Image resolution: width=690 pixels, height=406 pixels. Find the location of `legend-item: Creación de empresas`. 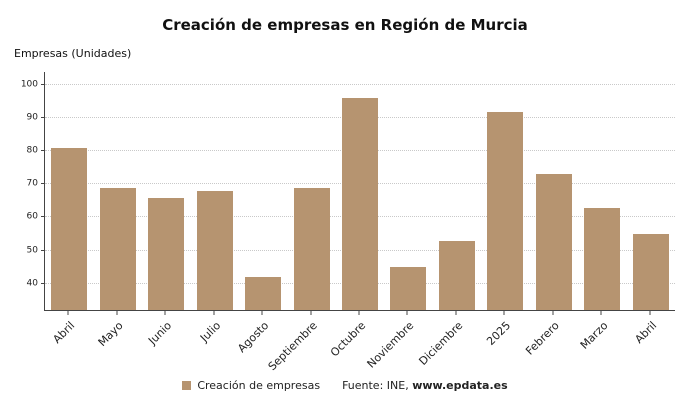

legend-item: Creación de empresas is located at coordinates (251, 385).